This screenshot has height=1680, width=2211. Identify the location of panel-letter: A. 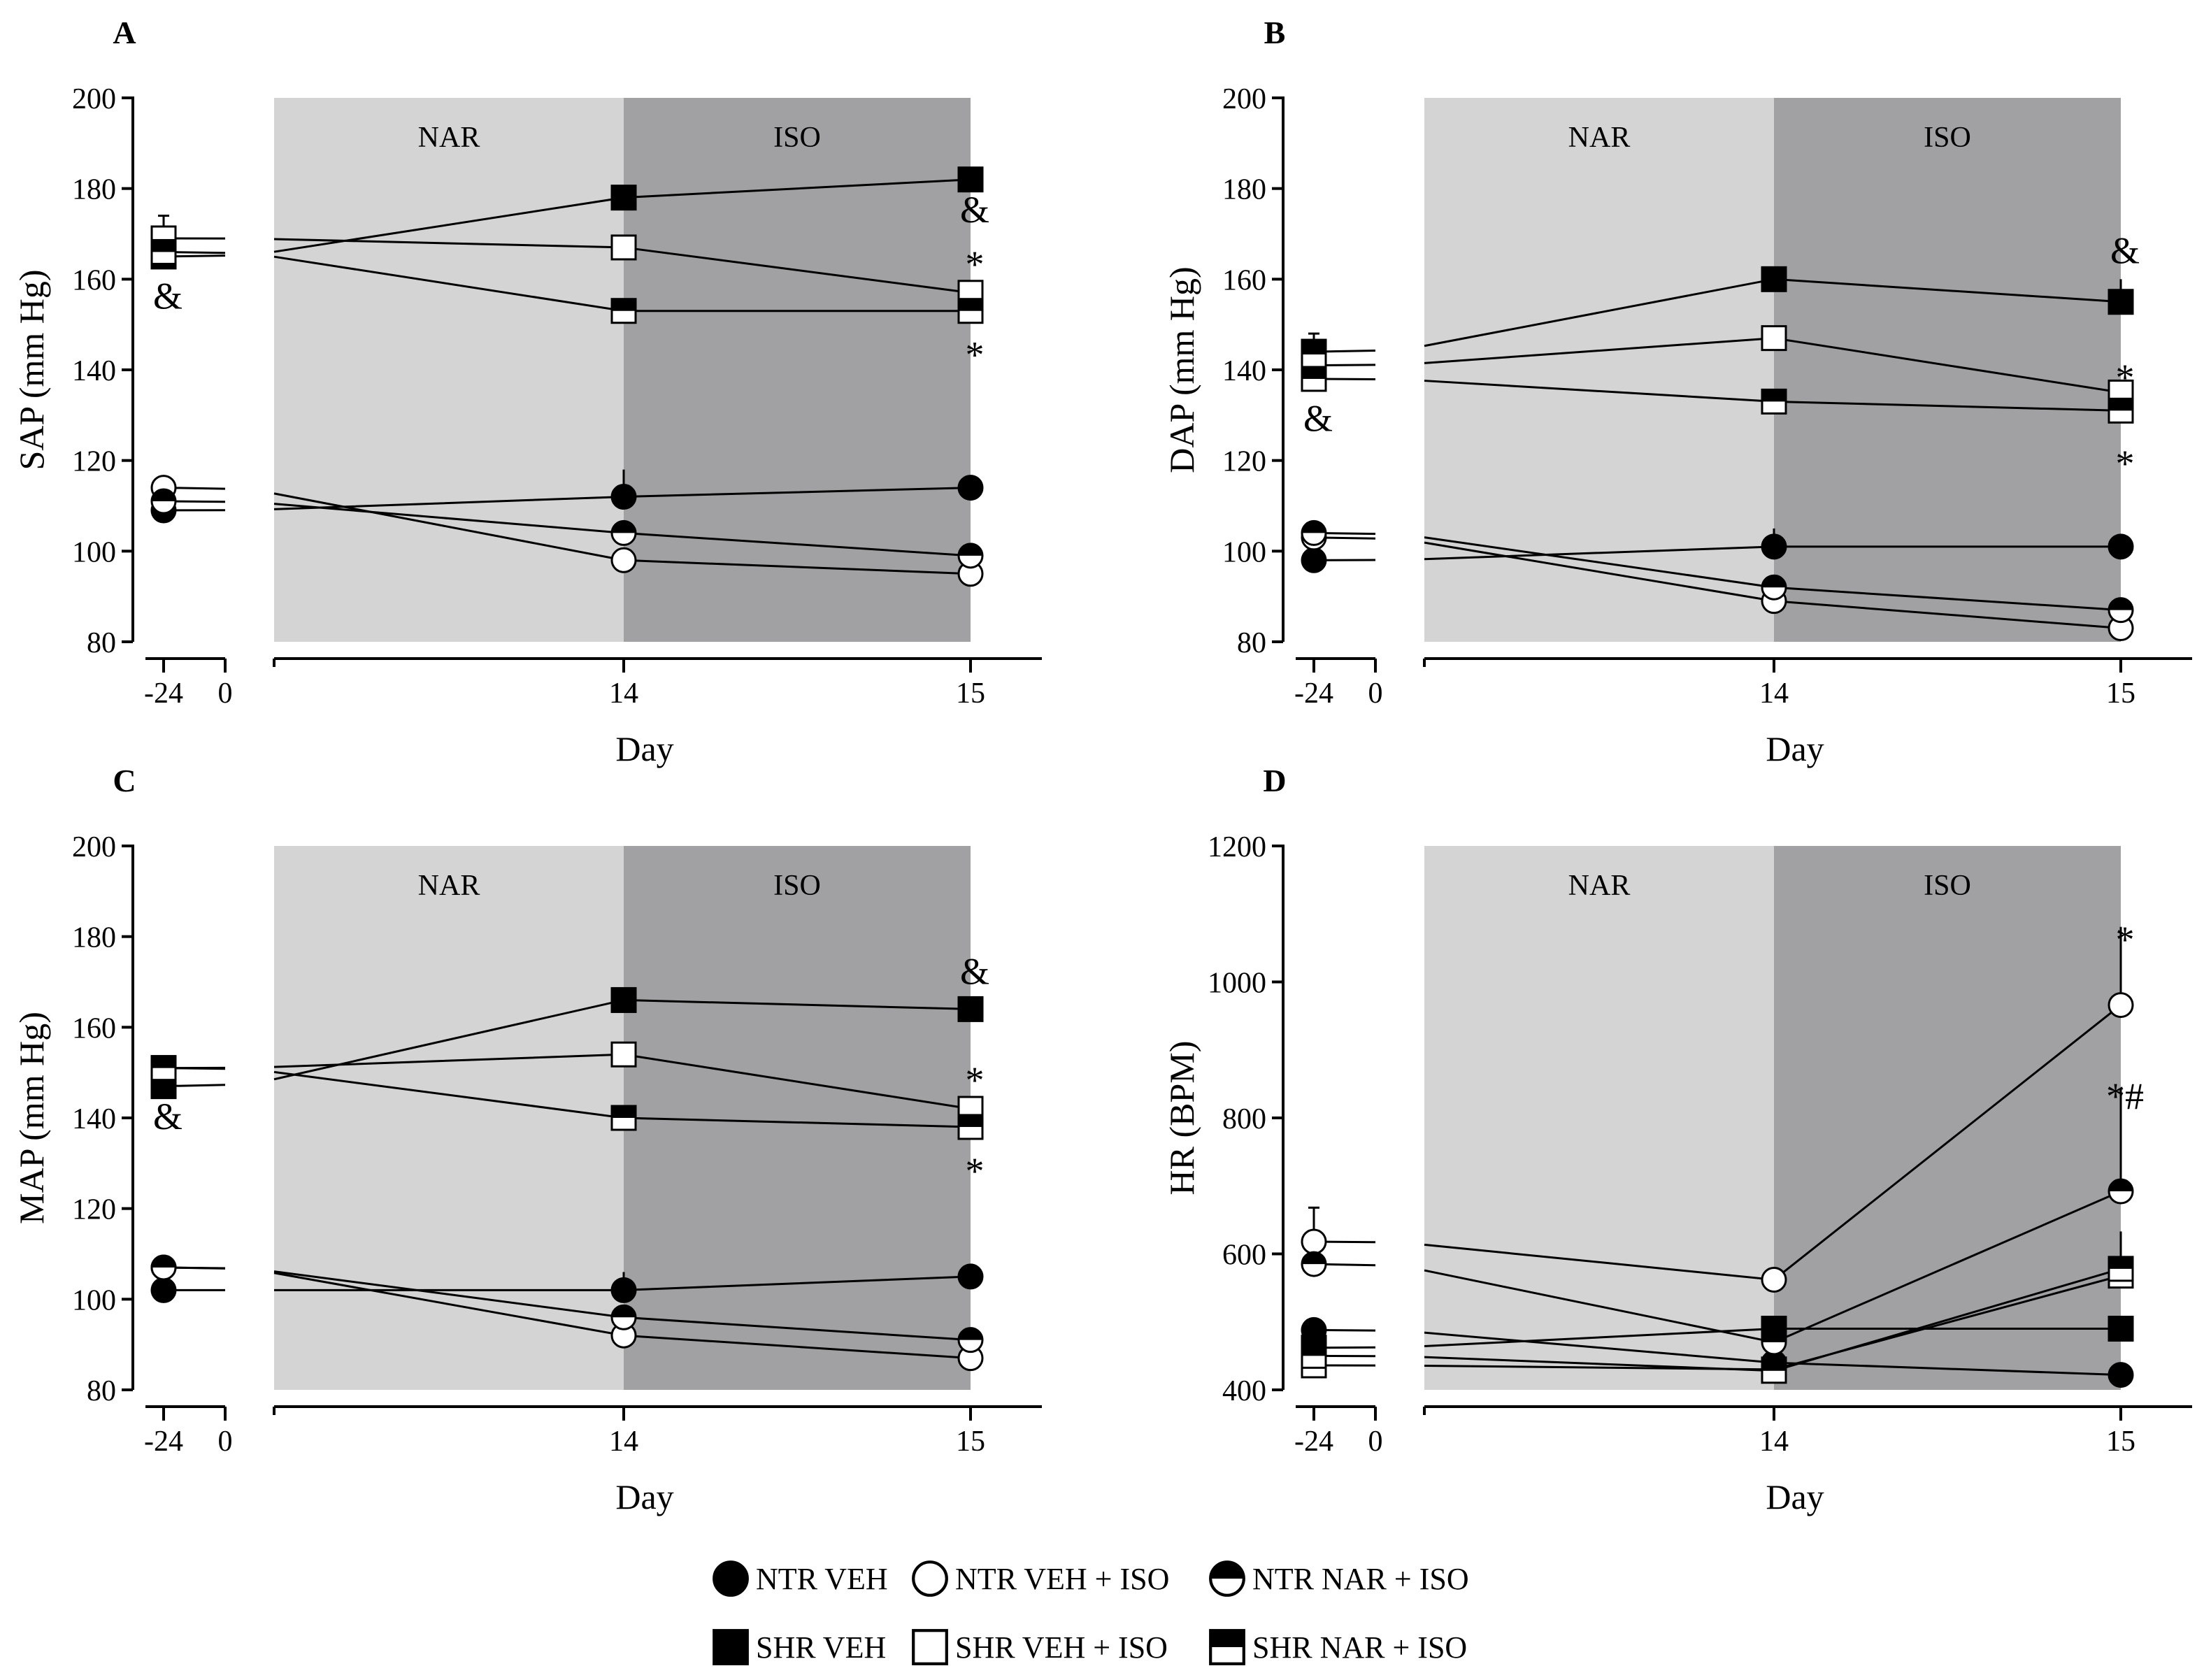
(124, 33).